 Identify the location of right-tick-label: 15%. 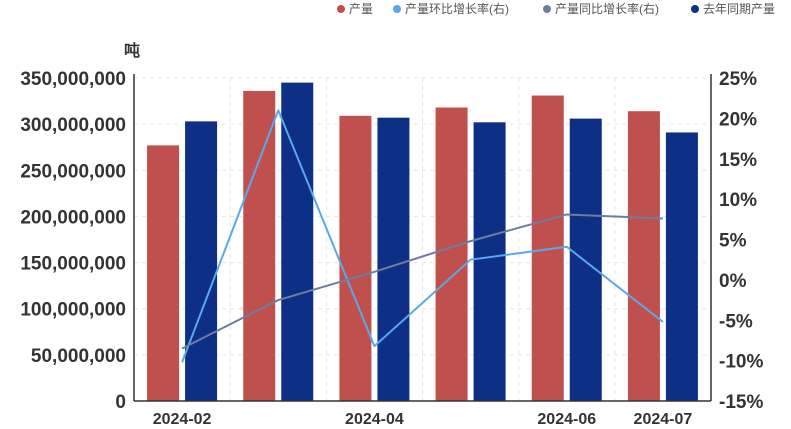
(738, 160).